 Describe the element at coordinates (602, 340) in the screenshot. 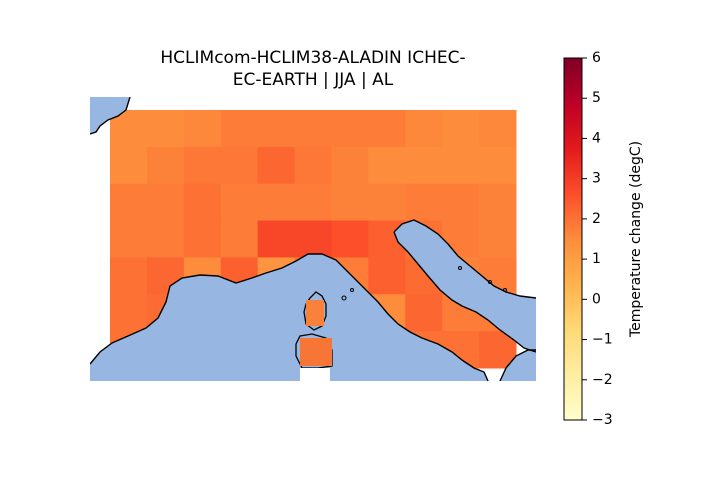

I see `colorbar-tick-label: −1` at that location.